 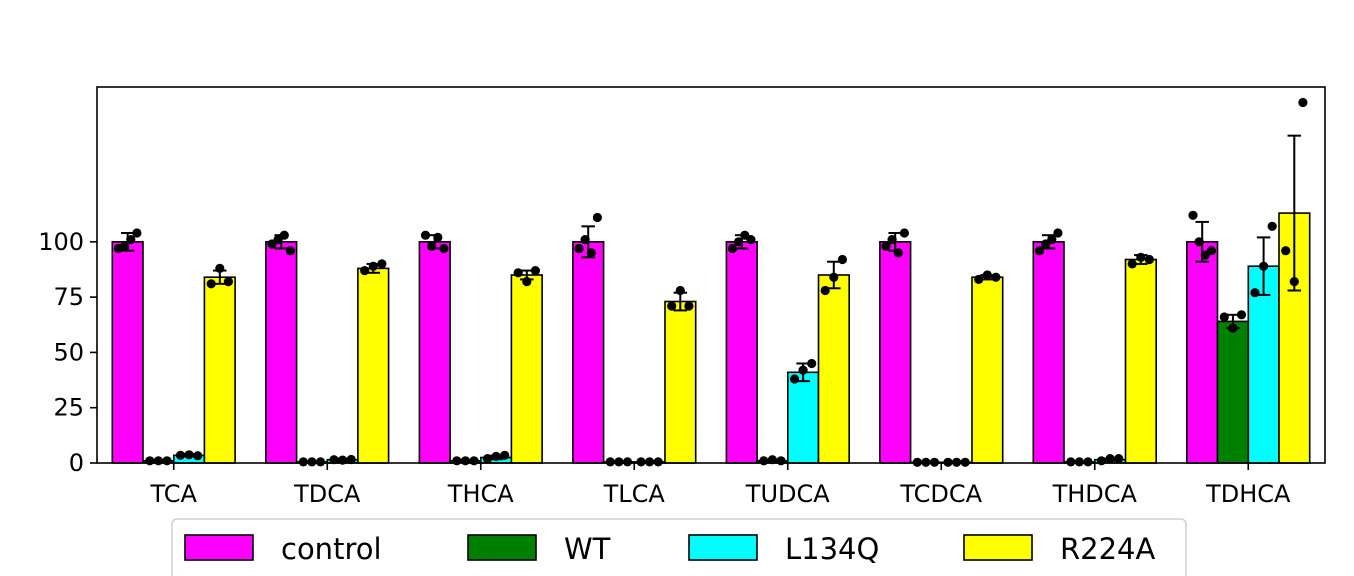 What do you see at coordinates (331, 549) in the screenshot?
I see `legend-label-control: control` at bounding box center [331, 549].